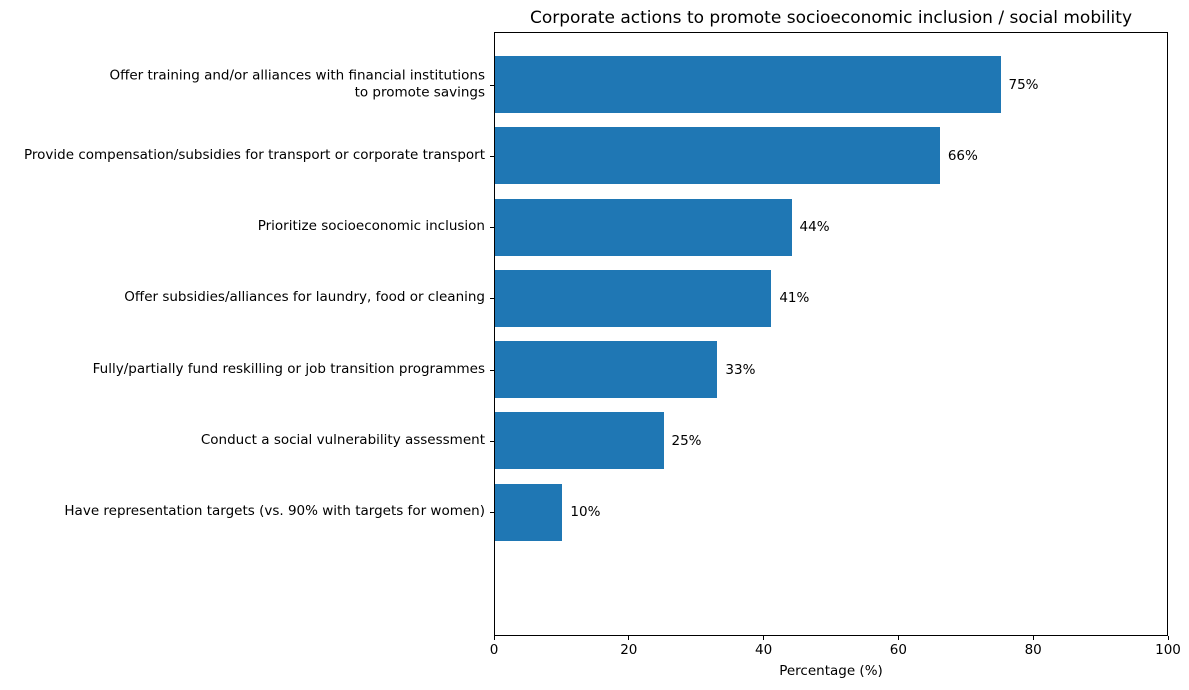 This screenshot has width=1189, height=690. I want to click on value-label: 44%, so click(814, 227).